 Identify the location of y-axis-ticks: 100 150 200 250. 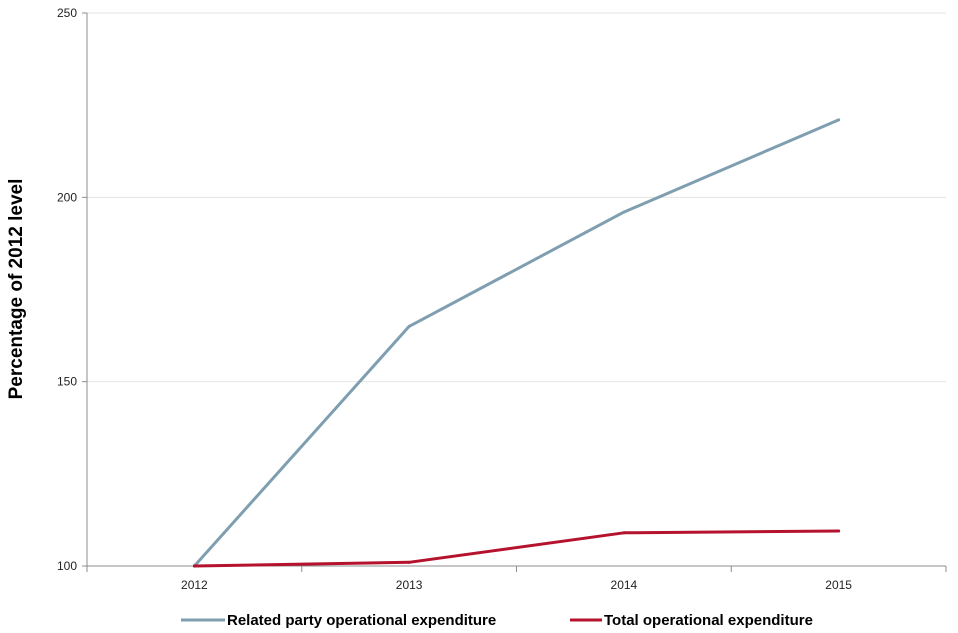
(72, 289).